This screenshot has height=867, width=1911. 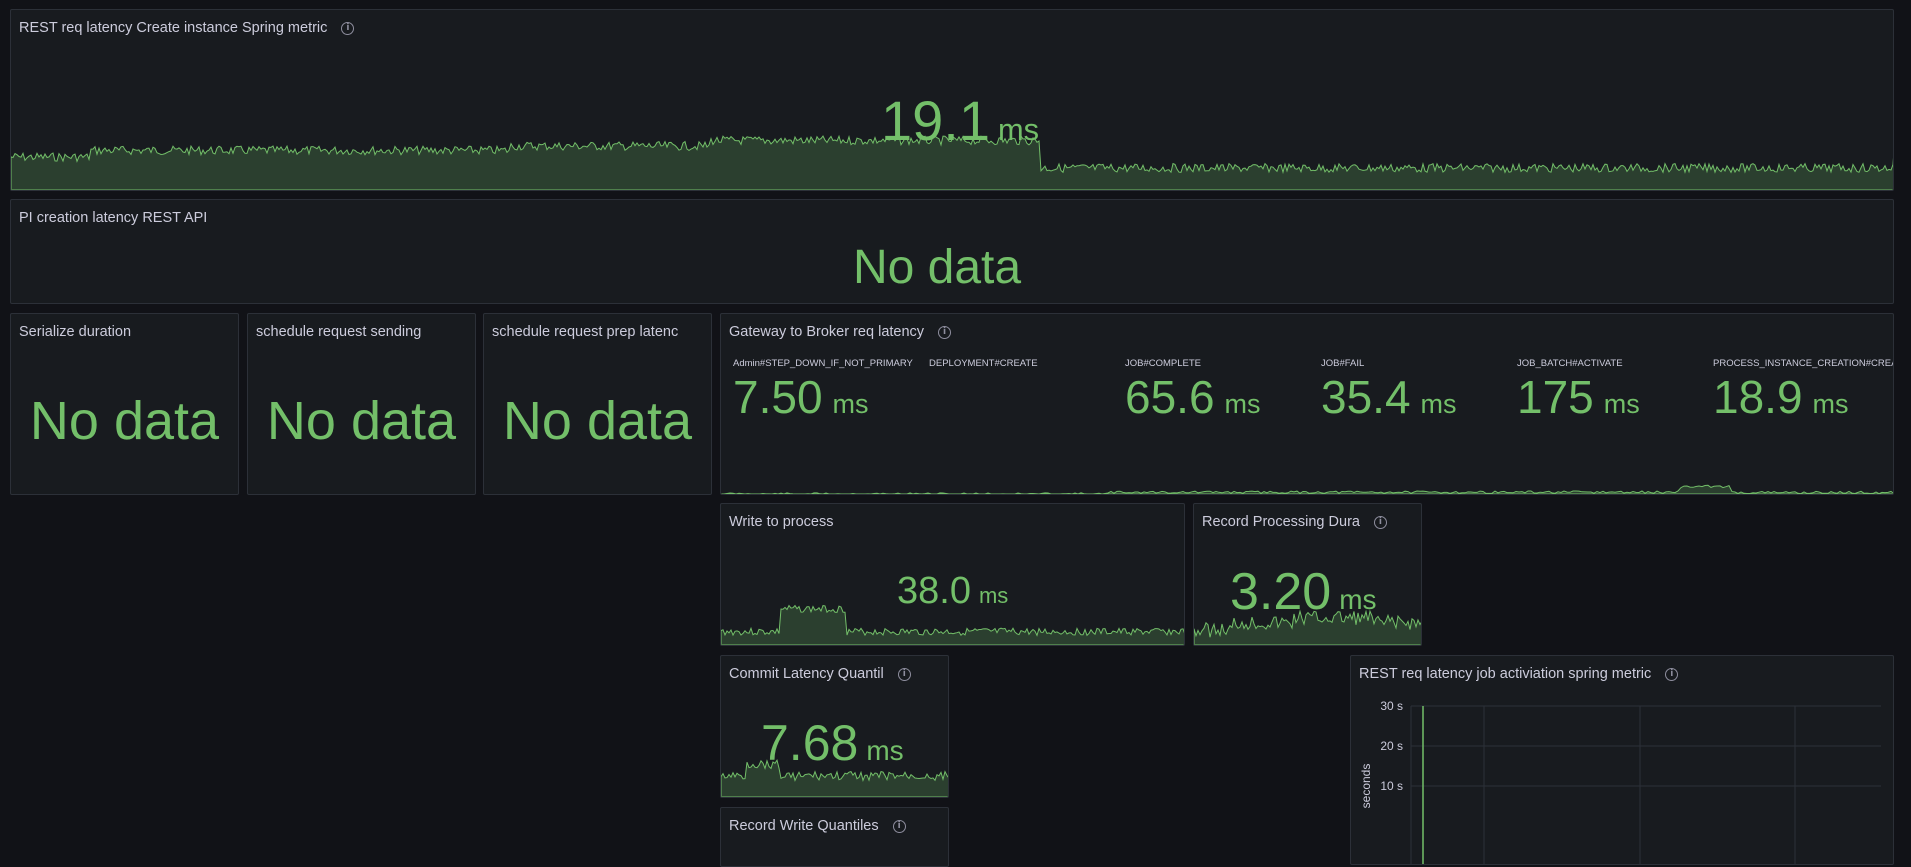 I want to click on record-write-quantiles-panel: Record Write Quantiles i, so click(x=834, y=837).